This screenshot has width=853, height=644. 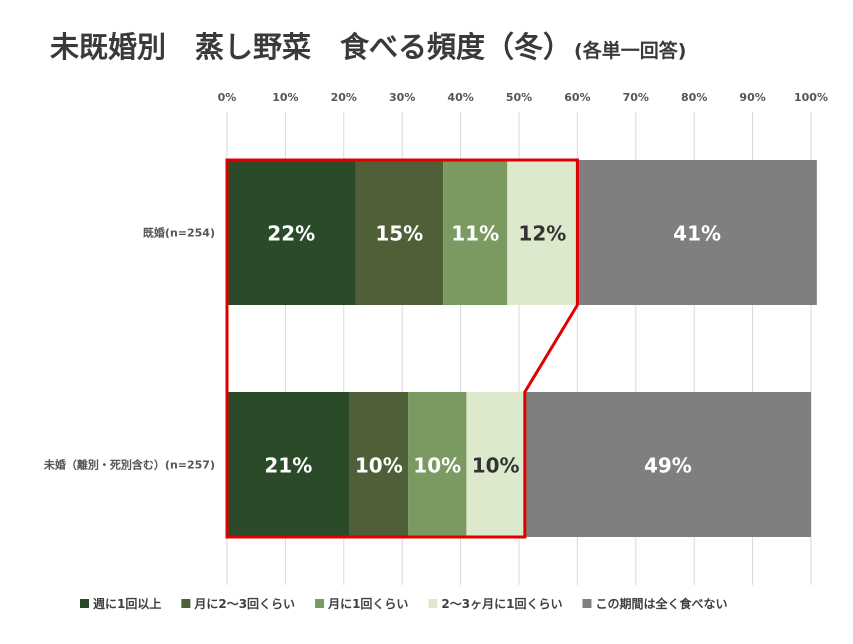 What do you see at coordinates (460, 97) in the screenshot?
I see `x-tick-label: 40%` at bounding box center [460, 97].